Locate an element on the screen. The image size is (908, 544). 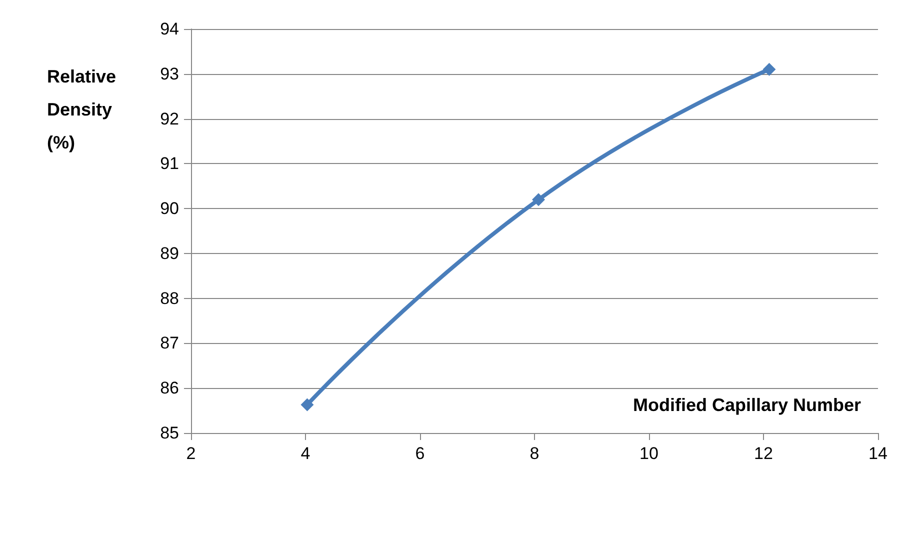
y-tick-label: 88 is located at coordinates (169, 298).